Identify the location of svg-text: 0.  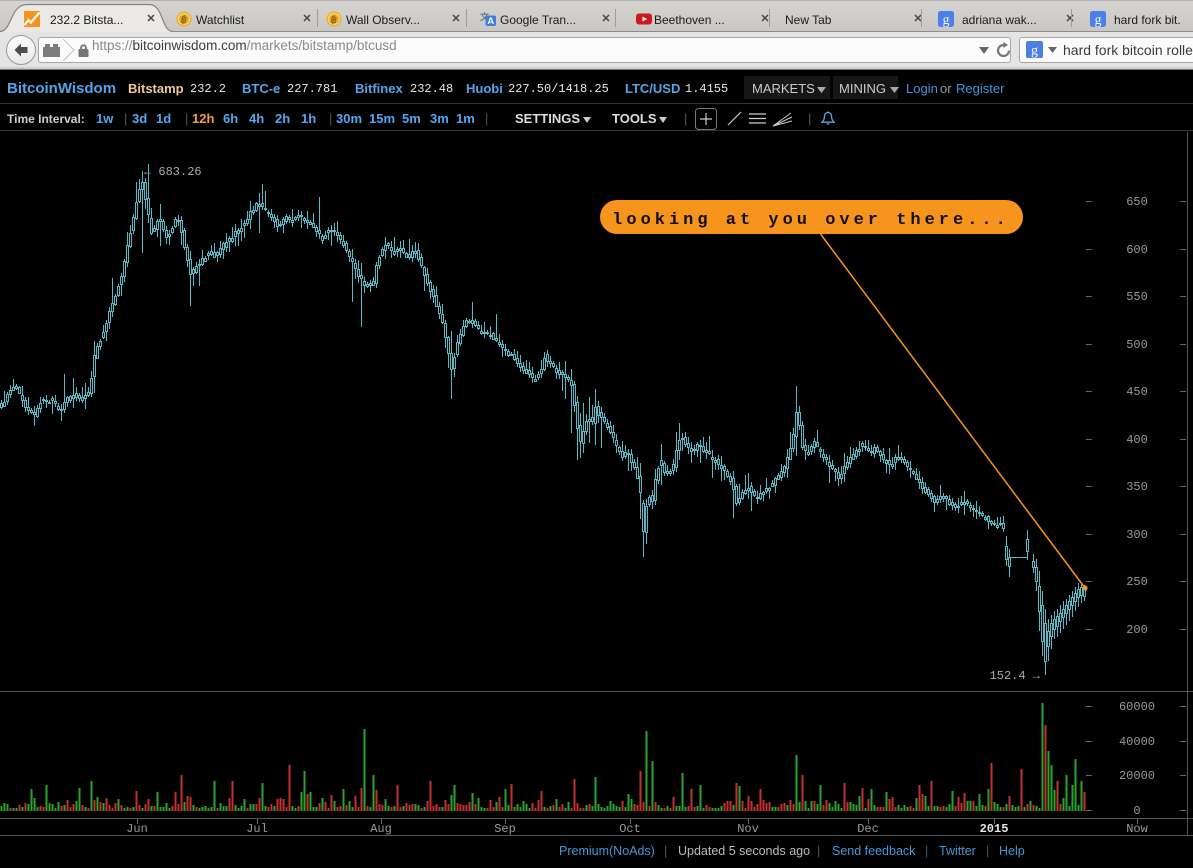
(1136, 811).